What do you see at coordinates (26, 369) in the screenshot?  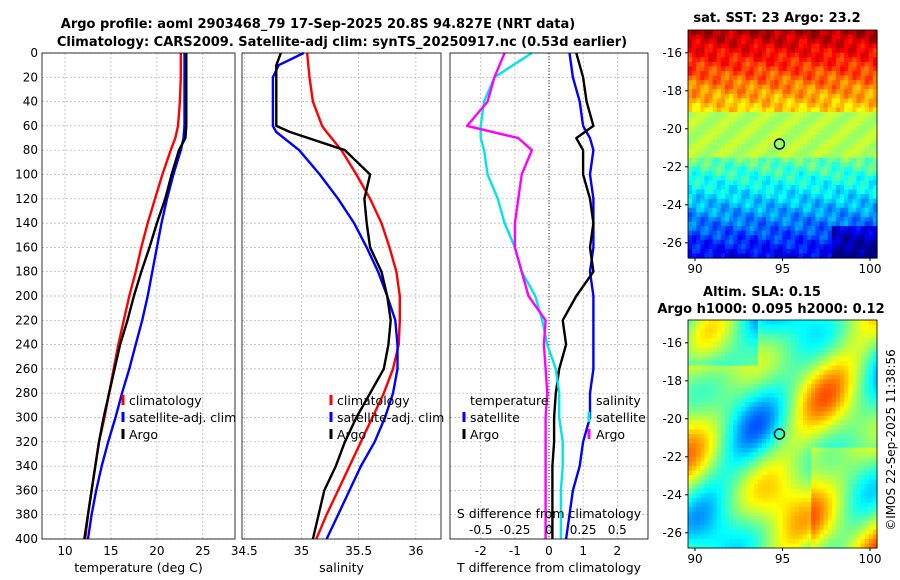 I see `depth-tick-label: 260` at bounding box center [26, 369].